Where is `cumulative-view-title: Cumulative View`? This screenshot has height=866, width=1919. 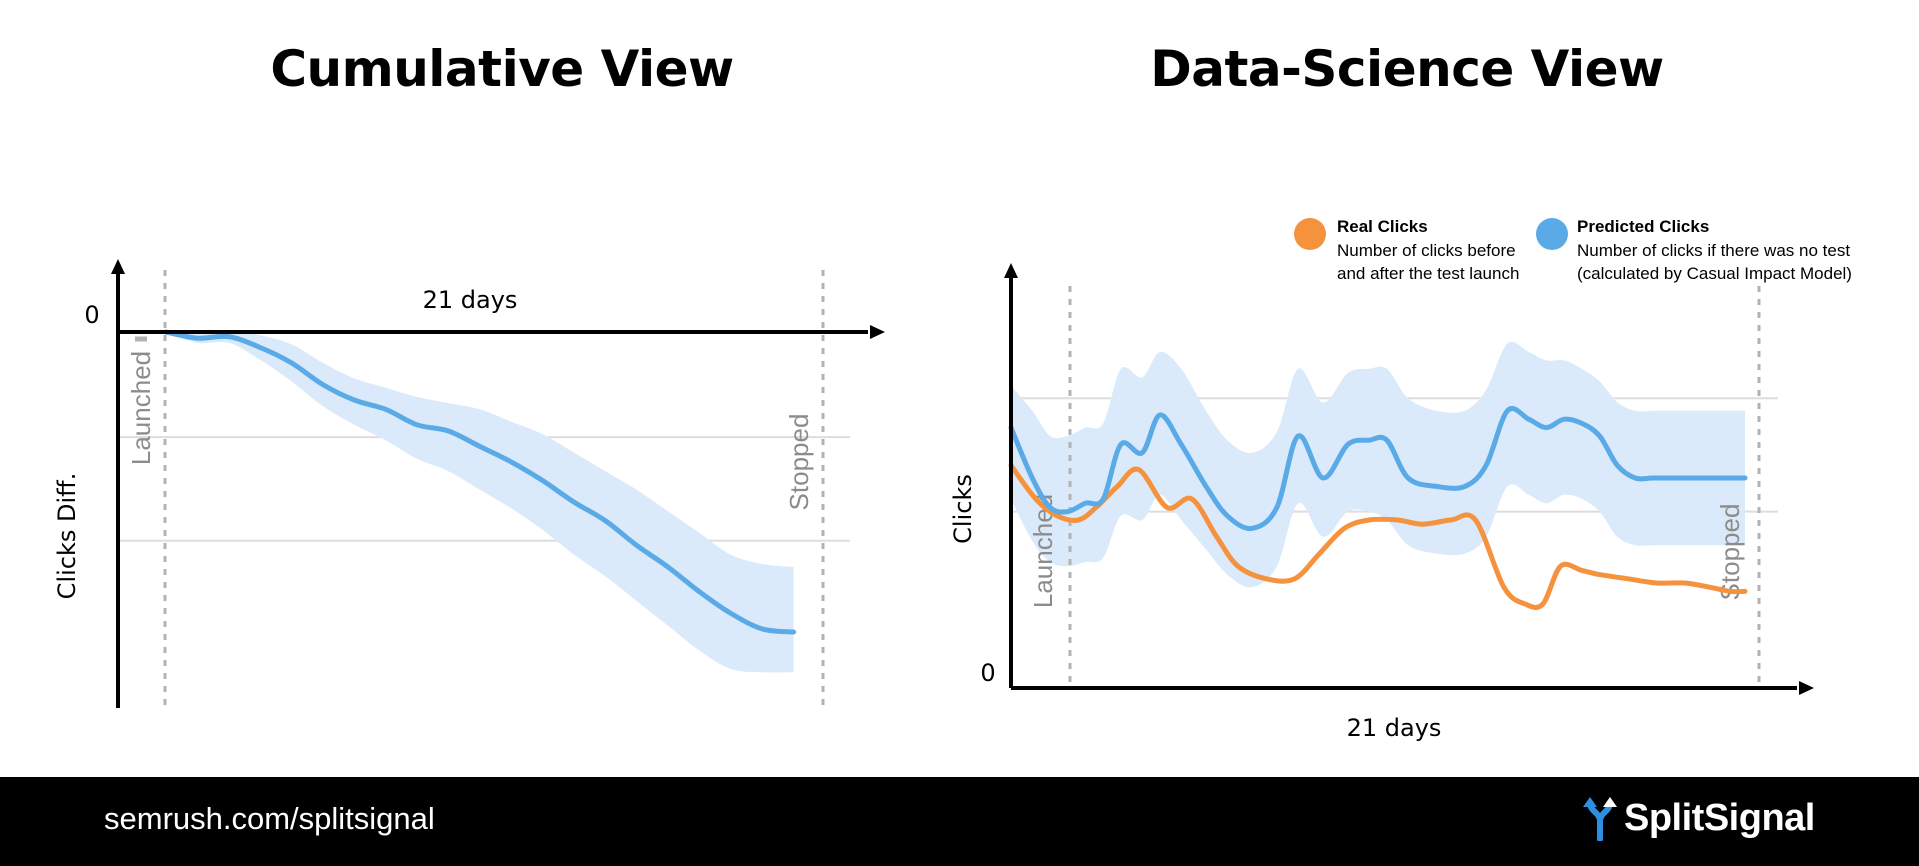
cumulative-view-title: Cumulative View is located at coordinates (502, 69).